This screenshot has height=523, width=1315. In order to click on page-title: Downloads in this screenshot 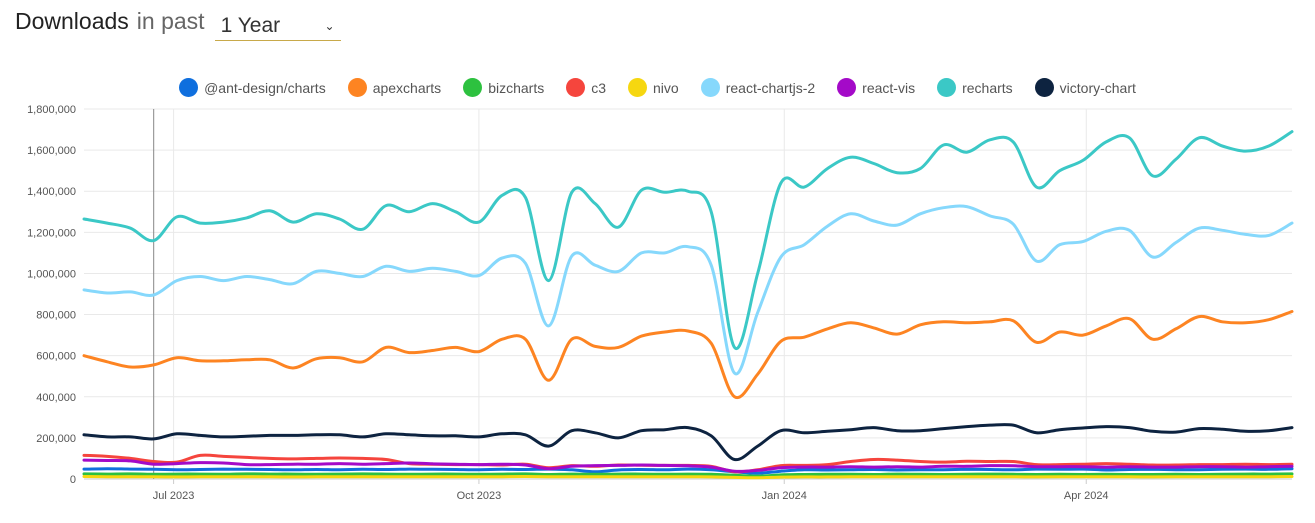, I will do `click(72, 21)`.